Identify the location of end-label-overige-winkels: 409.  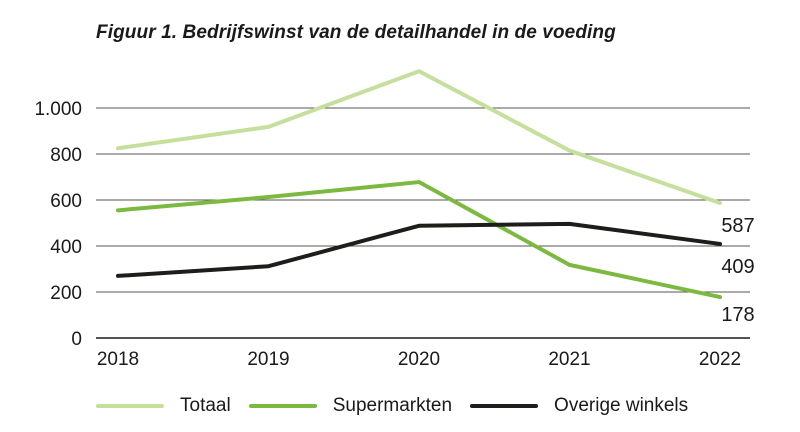
(737, 267).